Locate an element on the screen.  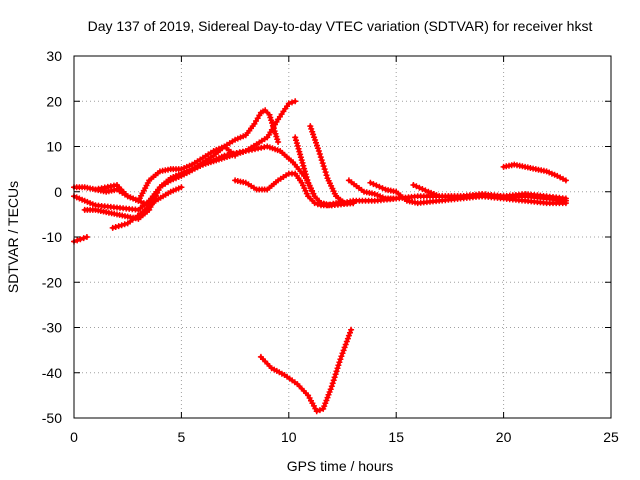
y-tick-label: 10 is located at coordinates (54, 147).